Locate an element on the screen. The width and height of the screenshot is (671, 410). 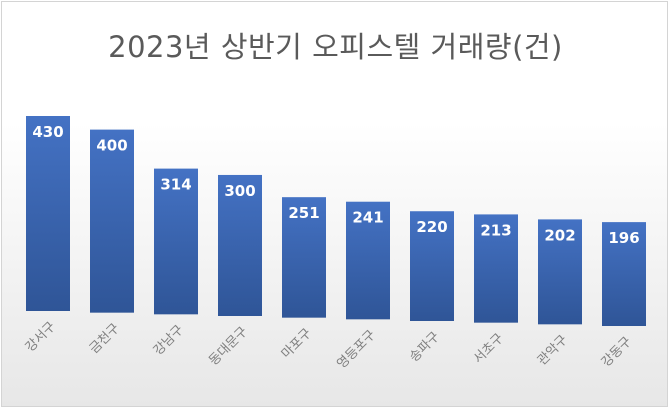
category-label: 송파구 is located at coordinates (425, 347).